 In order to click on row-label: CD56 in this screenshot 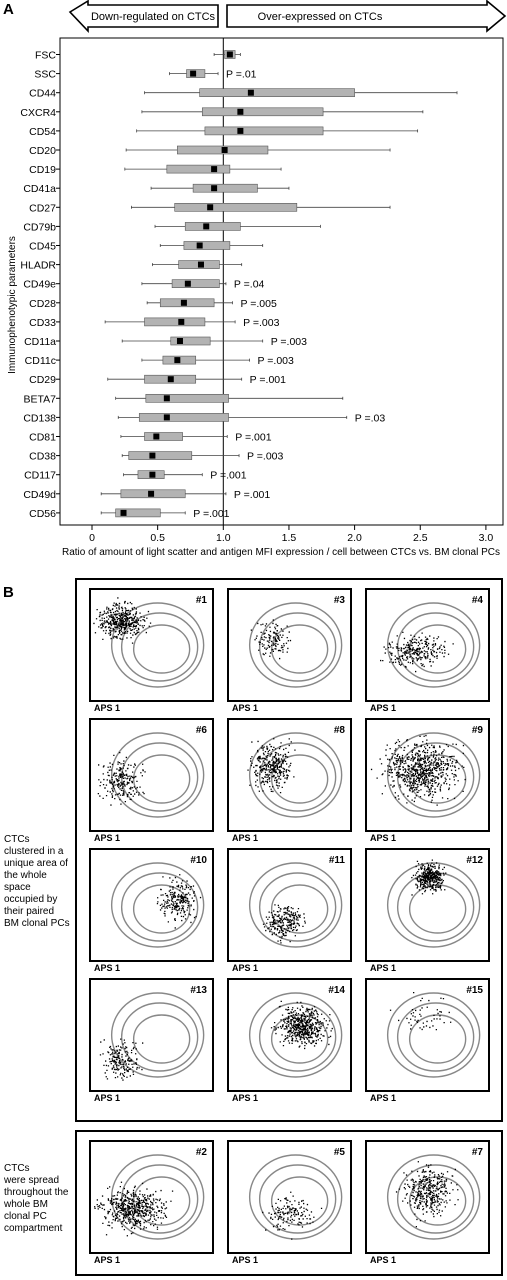, I will do `click(42, 514)`.